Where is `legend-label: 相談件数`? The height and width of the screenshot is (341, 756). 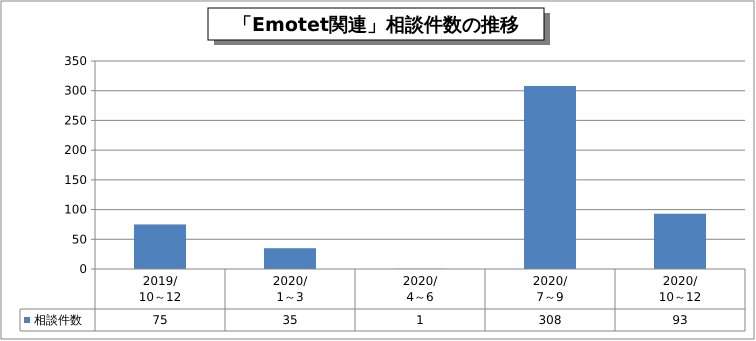
legend-label: 相談件数 is located at coordinates (58, 320).